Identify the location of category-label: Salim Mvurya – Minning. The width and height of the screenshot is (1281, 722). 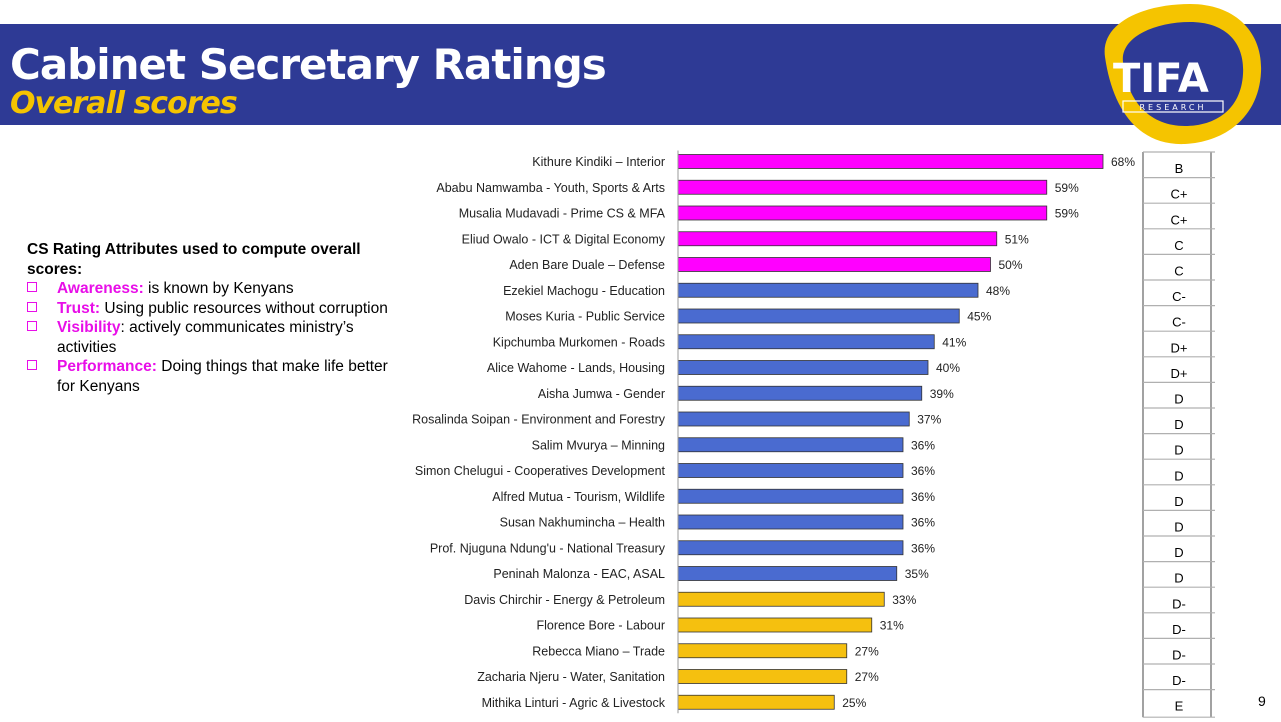
(598, 445).